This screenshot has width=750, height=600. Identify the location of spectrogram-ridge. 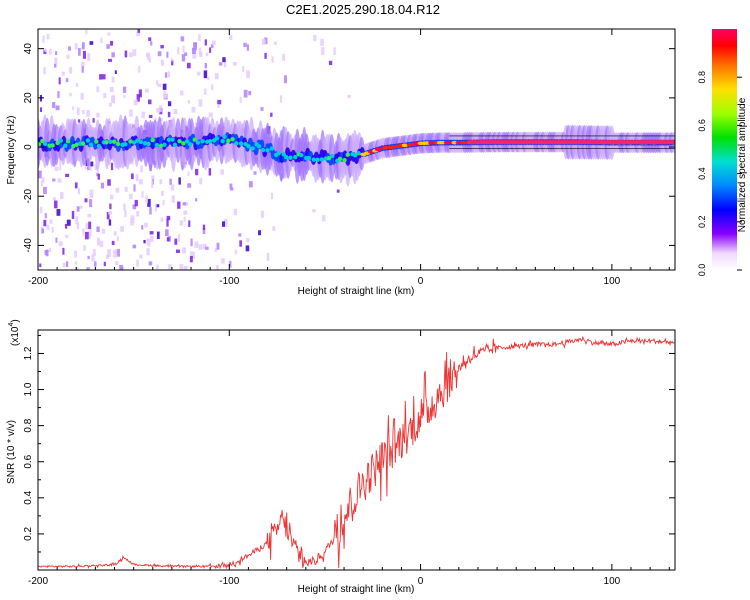
(571, 142).